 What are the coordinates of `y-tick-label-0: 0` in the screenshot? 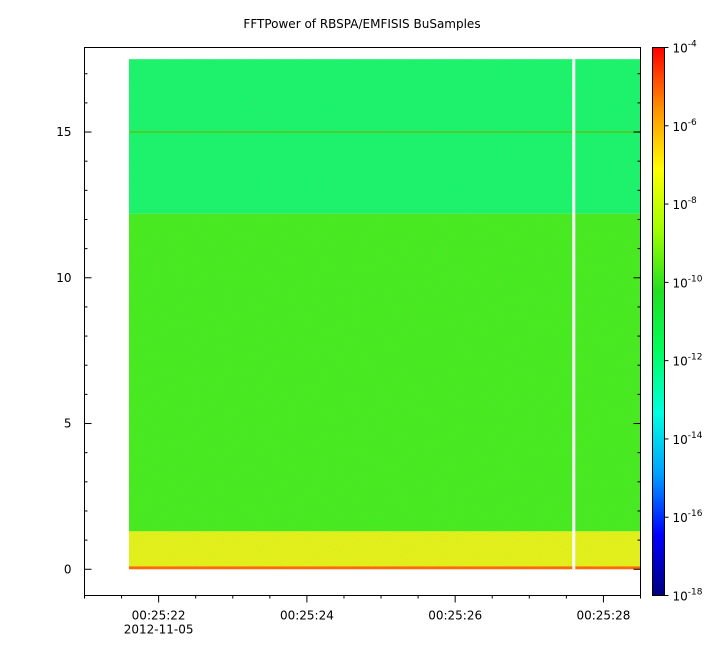 It's located at (68, 569).